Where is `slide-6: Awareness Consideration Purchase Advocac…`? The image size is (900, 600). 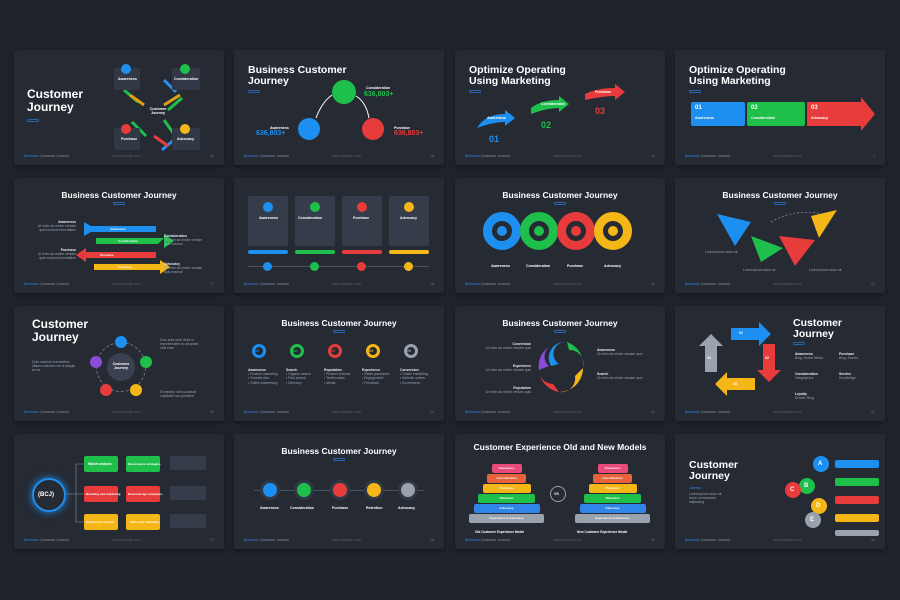 slide-6: Awareness Consideration Purchase Advocac… is located at coordinates (339, 235).